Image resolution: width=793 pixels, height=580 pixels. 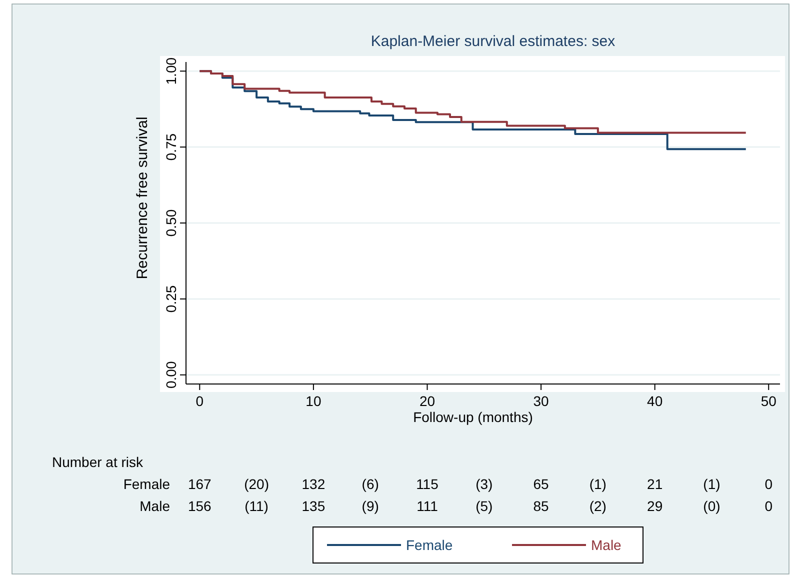 I want to click on y-tick-label: 0.25, so click(x=171, y=299).